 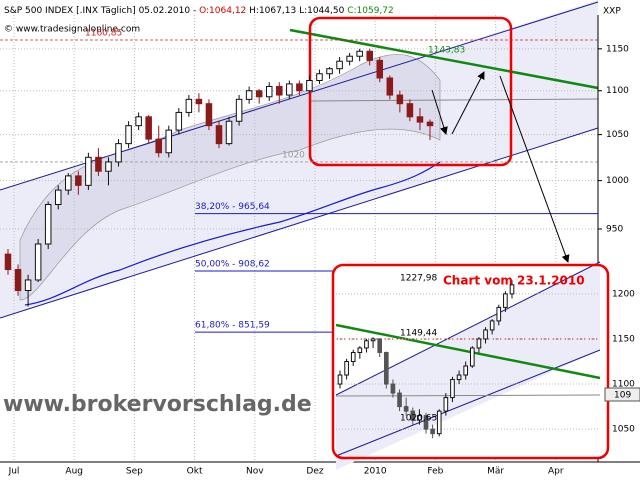 I want to click on y-tick-label: 1150, so click(x=617, y=49).